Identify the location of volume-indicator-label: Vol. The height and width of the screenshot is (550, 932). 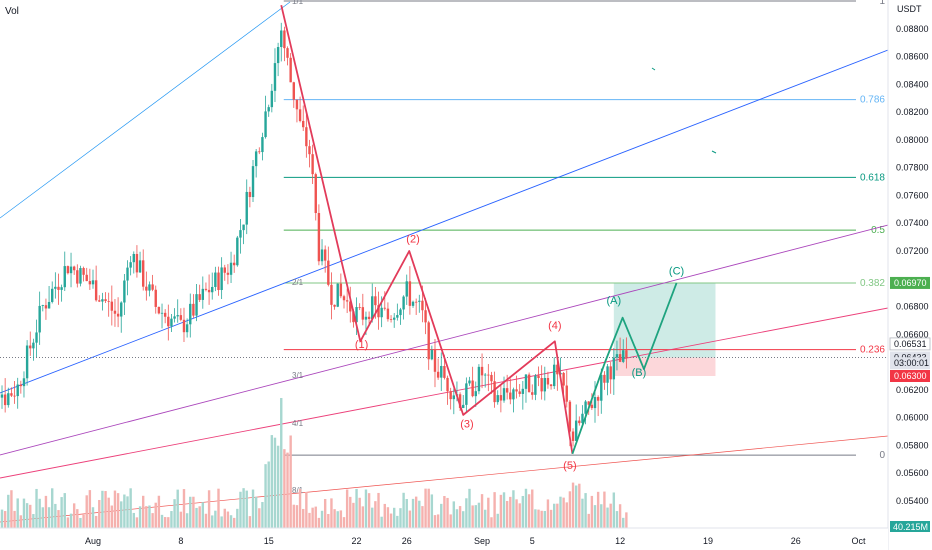
(12, 11).